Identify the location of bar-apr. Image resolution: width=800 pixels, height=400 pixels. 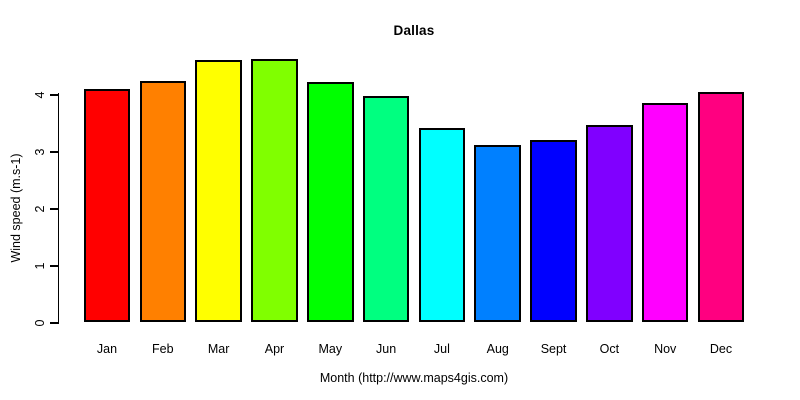
(274, 190).